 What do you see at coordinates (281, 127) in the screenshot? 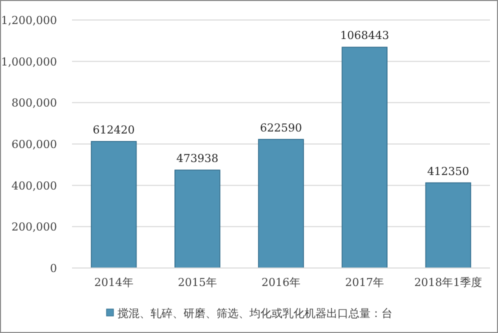
I see `data-label: 622590` at bounding box center [281, 127].